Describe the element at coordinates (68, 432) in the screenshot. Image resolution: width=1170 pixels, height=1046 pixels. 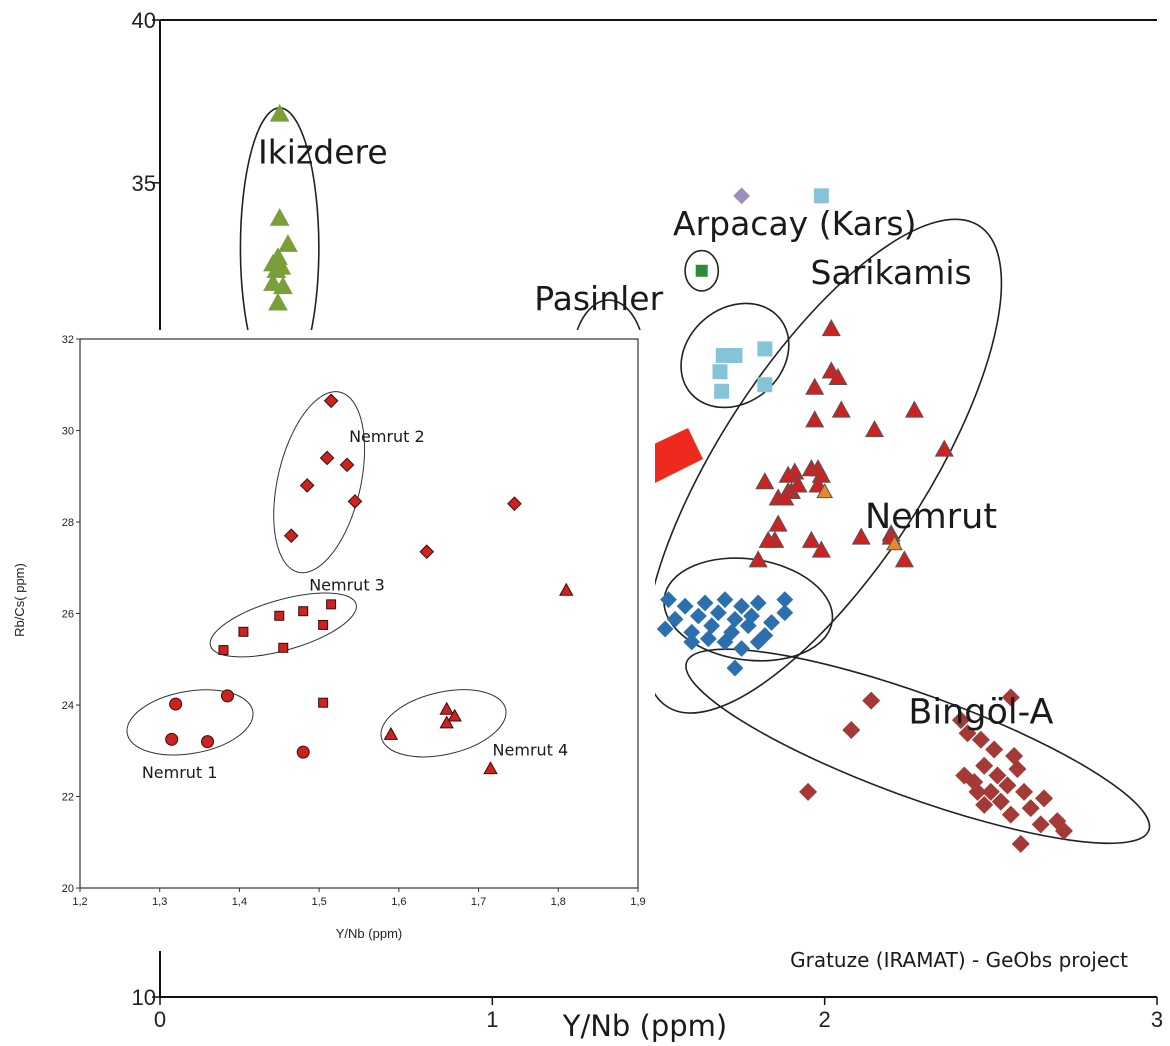
I see `inset-y-tick-label: 30` at that location.